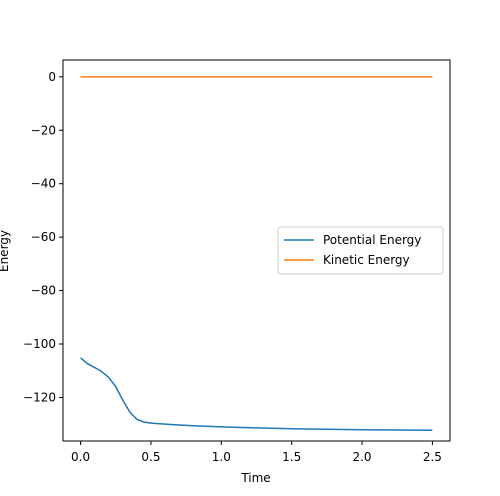 This screenshot has height=496, width=500. I want to click on y-tick-label: −40, so click(43, 184).